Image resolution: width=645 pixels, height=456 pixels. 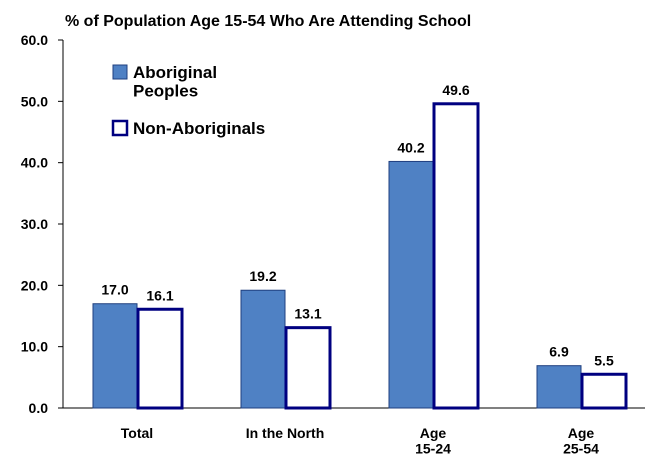 I want to click on value-label: 16.1, so click(x=159, y=295).